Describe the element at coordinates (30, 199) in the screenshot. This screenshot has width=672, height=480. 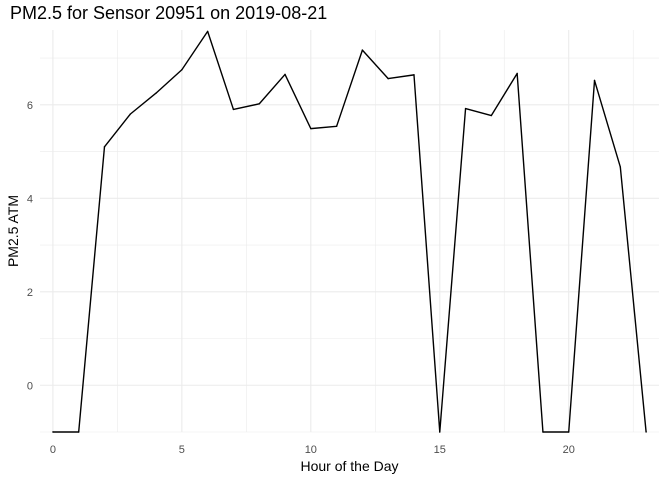
I see `y-tick-label: 4` at that location.